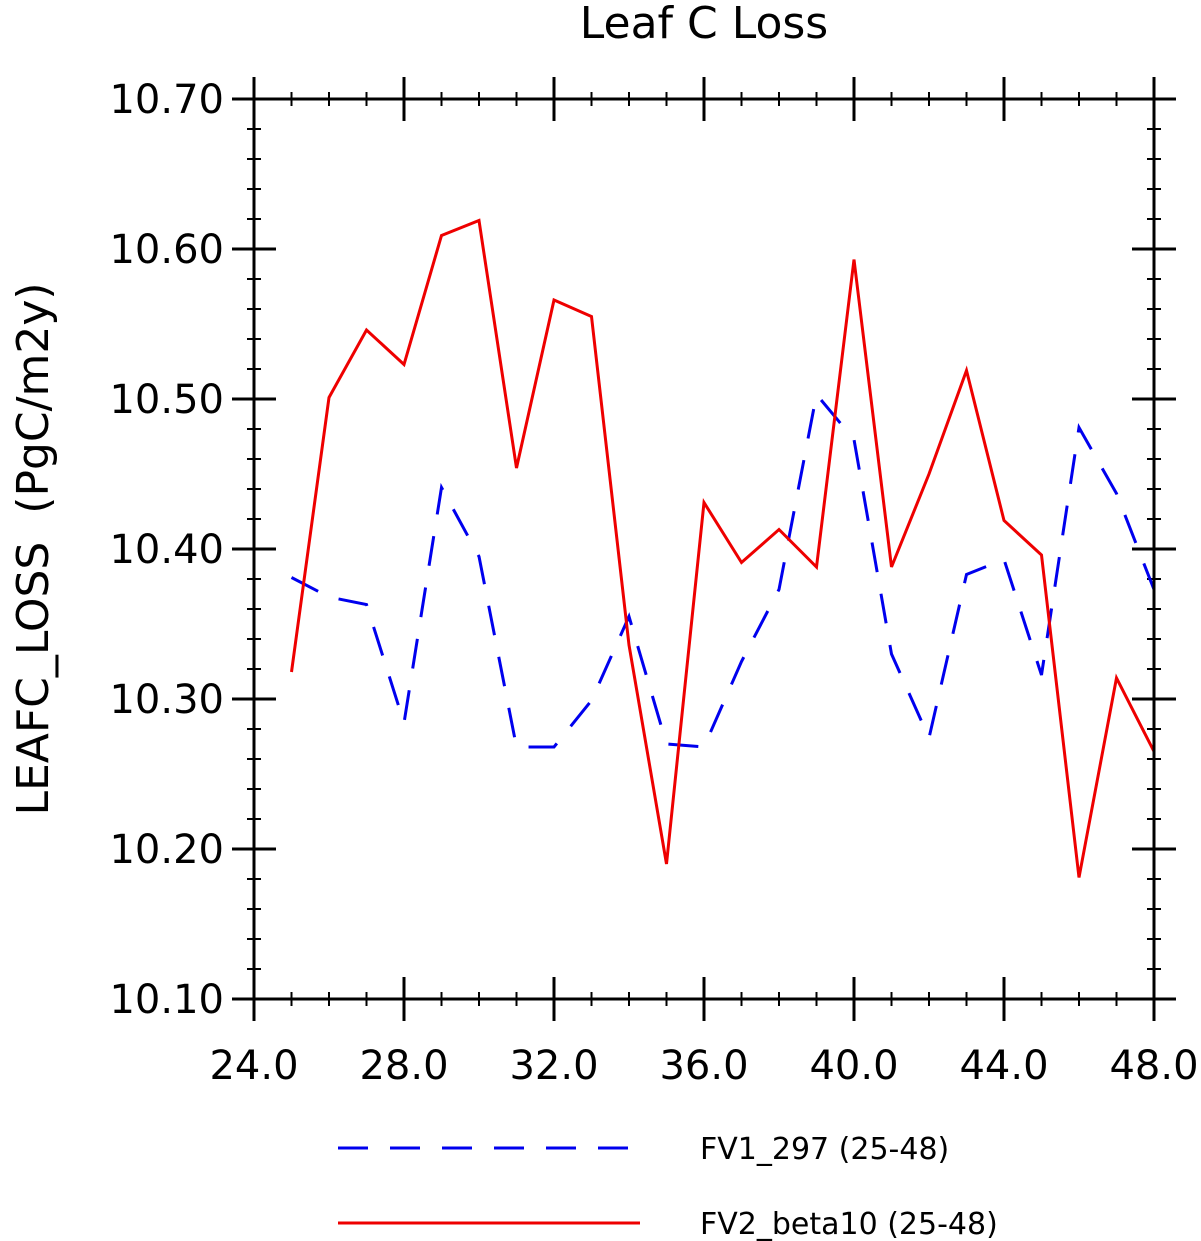  Describe the element at coordinates (166, 1000) in the screenshot. I see `y-tick-label: 10.10` at that location.